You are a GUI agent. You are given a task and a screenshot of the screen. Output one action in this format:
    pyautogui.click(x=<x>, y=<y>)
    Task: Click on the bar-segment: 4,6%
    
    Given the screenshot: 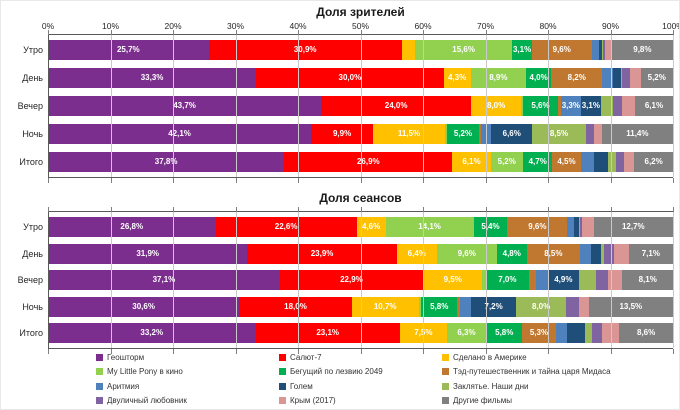 What is the action you would take?
    pyautogui.click(x=371, y=227)
    